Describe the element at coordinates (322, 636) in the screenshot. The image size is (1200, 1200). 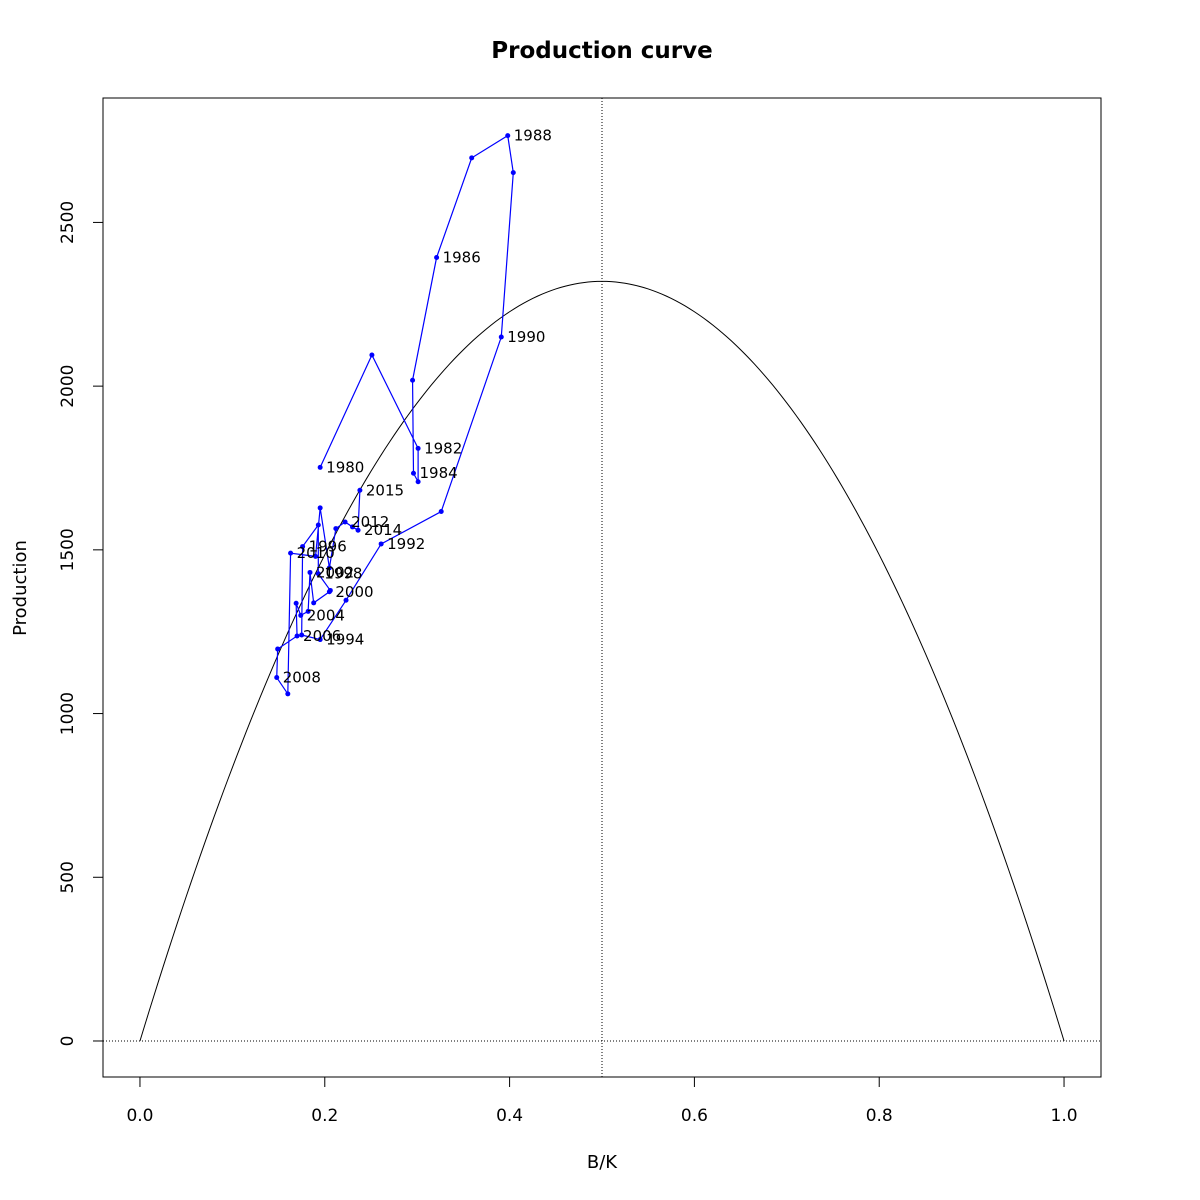
I see `point-label: 2006` at that location.